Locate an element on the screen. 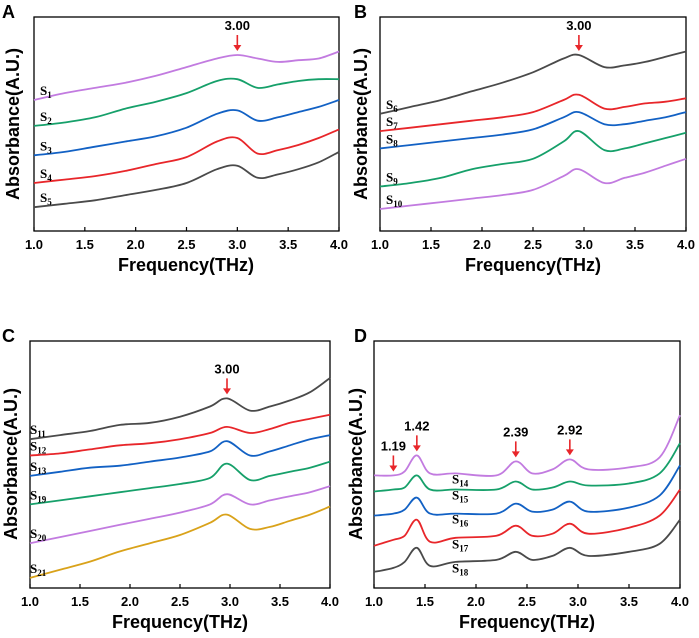 The image size is (699, 638). x-tick-label-b: 3.5 is located at coordinates (635, 244).